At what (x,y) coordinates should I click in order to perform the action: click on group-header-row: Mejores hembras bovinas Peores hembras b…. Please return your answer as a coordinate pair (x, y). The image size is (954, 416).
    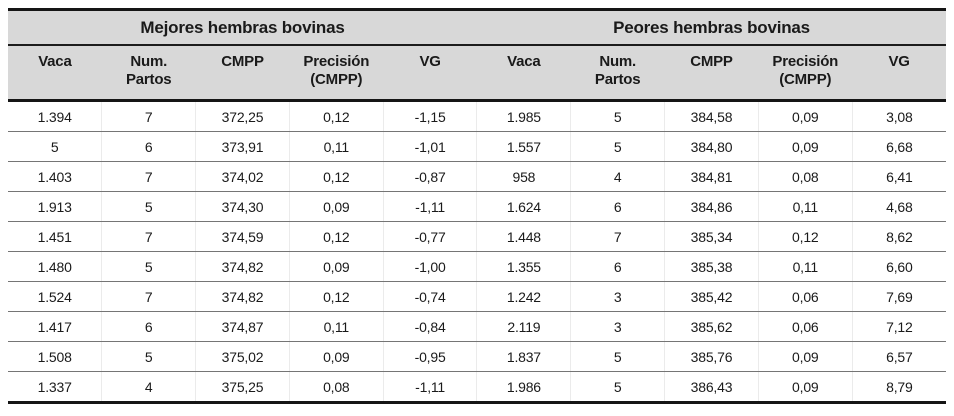
    Looking at the image, I should click on (477, 27).